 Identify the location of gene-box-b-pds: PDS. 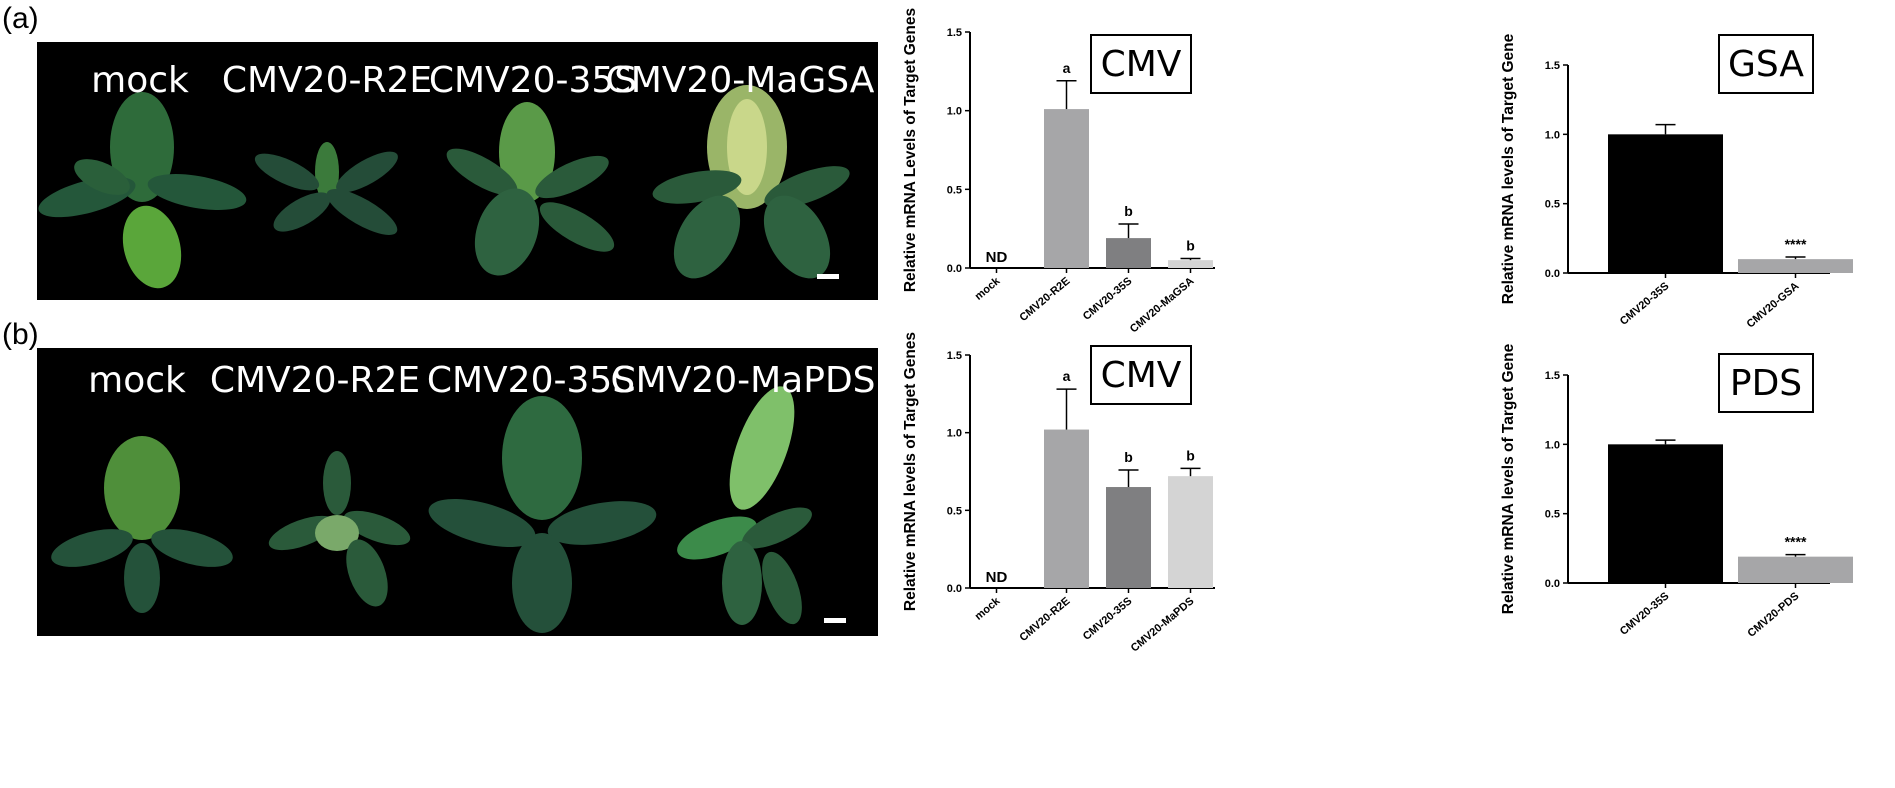
(1766, 383).